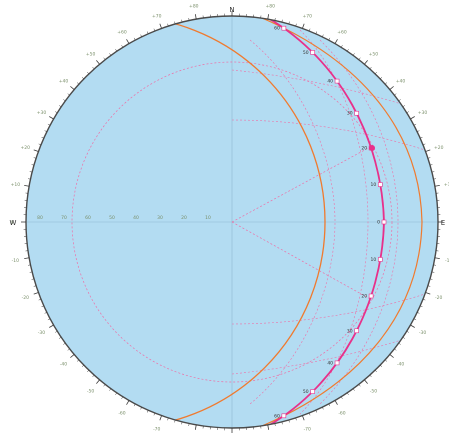  I want to click on rim-label: -60, so click(341, 414).